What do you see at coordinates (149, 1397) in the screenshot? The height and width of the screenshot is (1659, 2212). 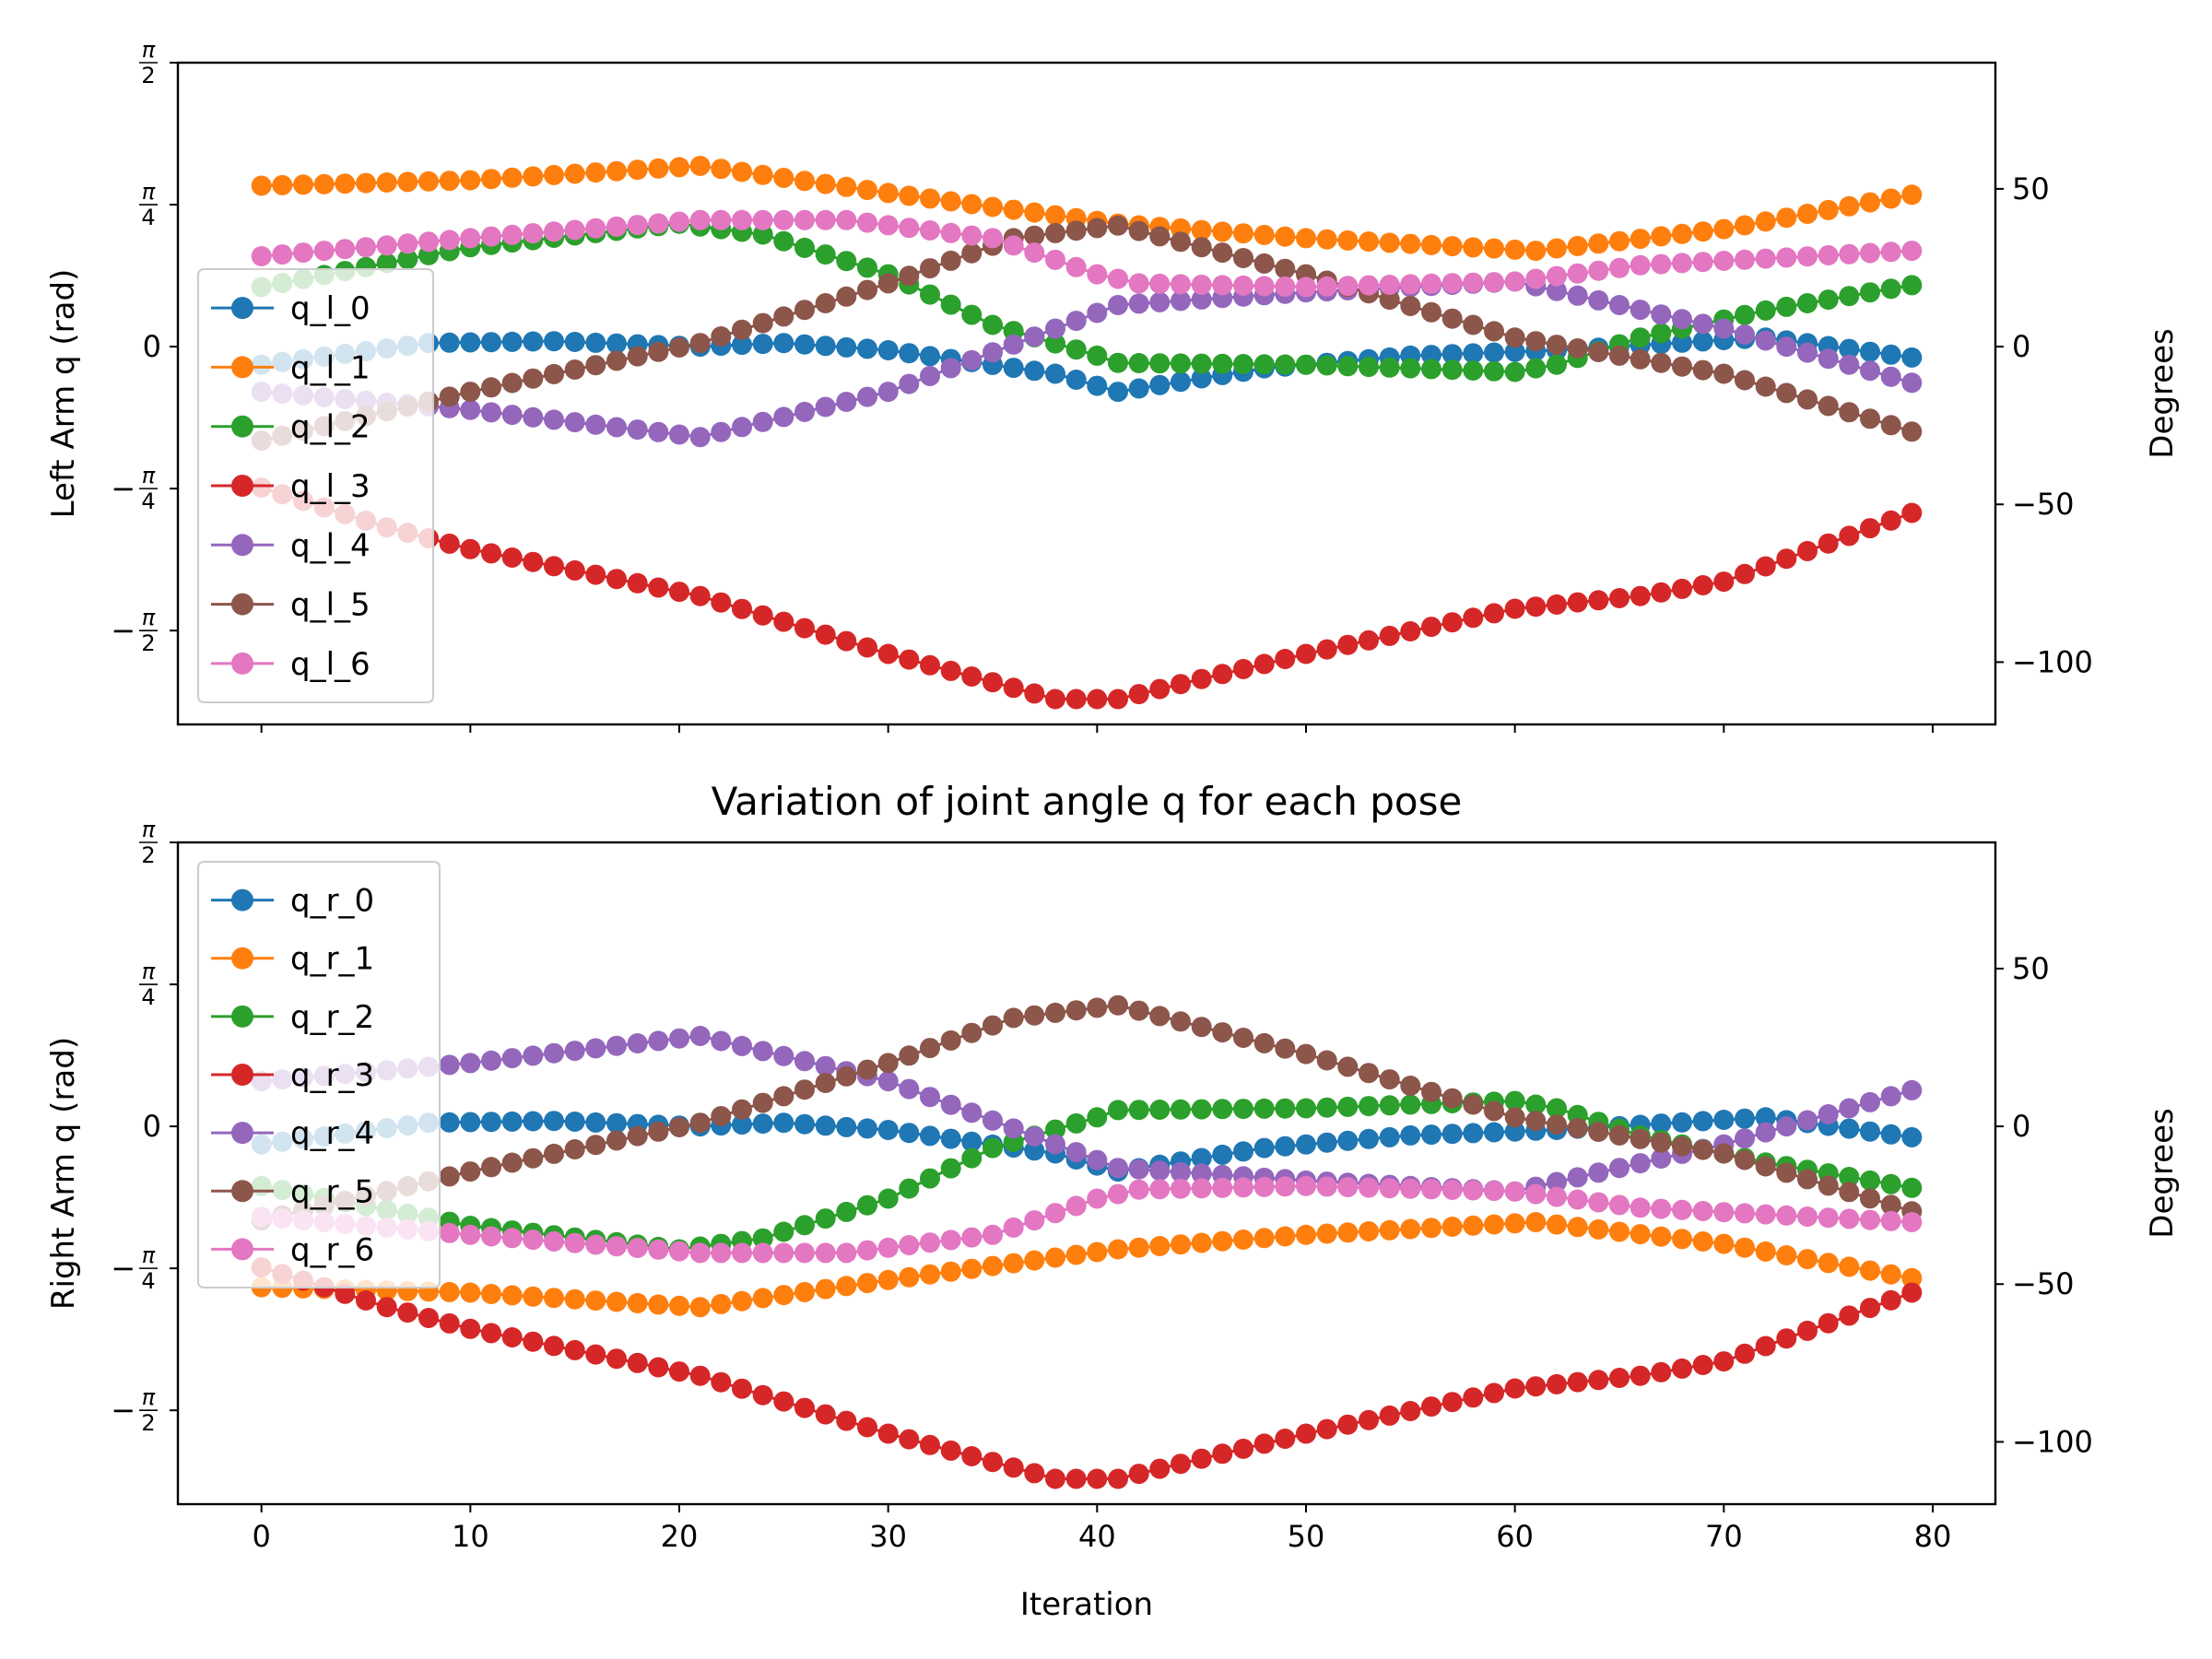 I see `fraction-numerator: π` at bounding box center [149, 1397].